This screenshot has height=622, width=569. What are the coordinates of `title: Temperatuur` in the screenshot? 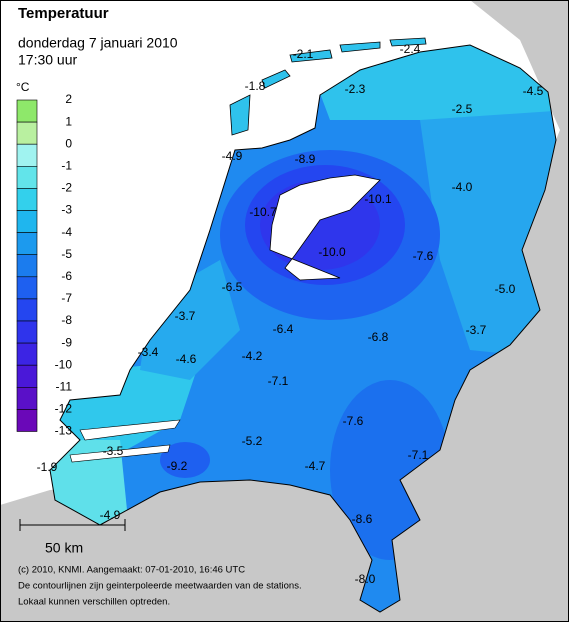 It's located at (63, 13).